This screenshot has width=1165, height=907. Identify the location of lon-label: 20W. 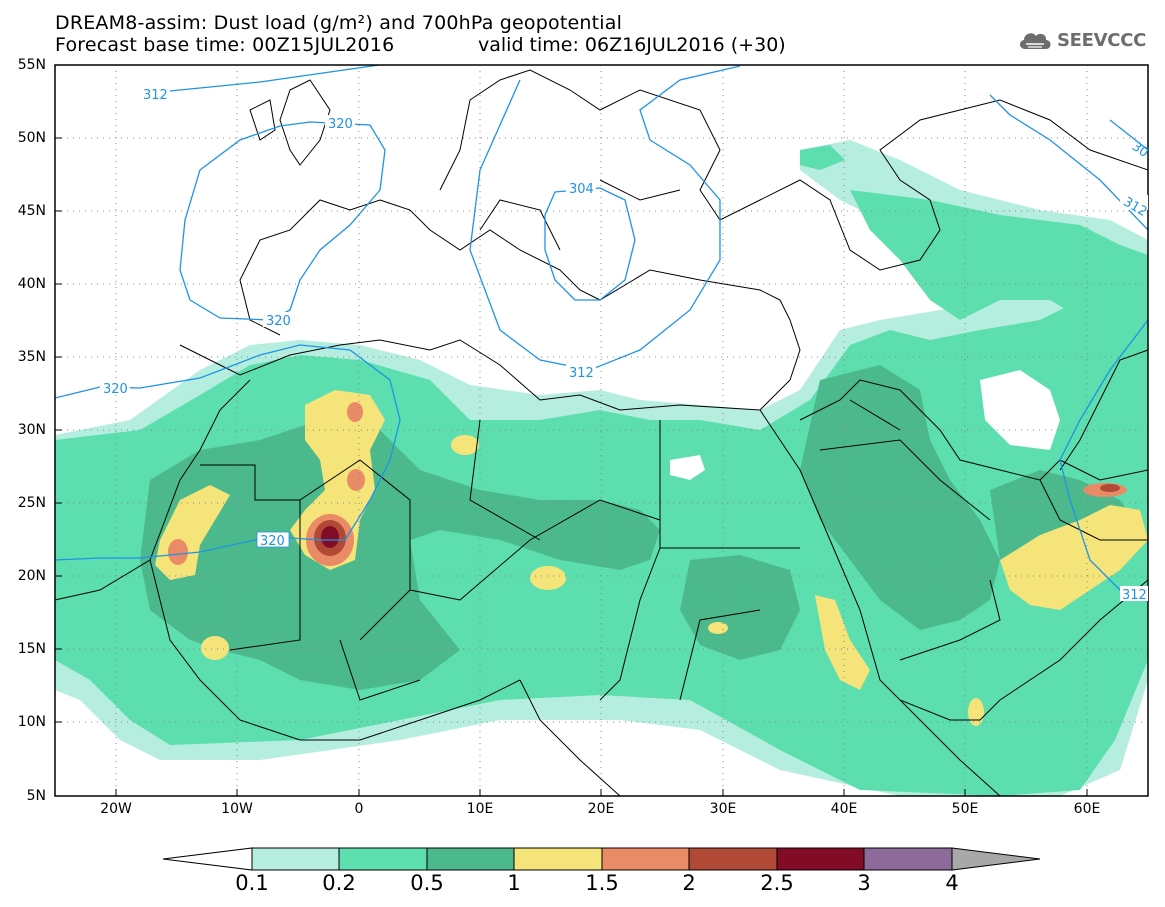
(116, 809).